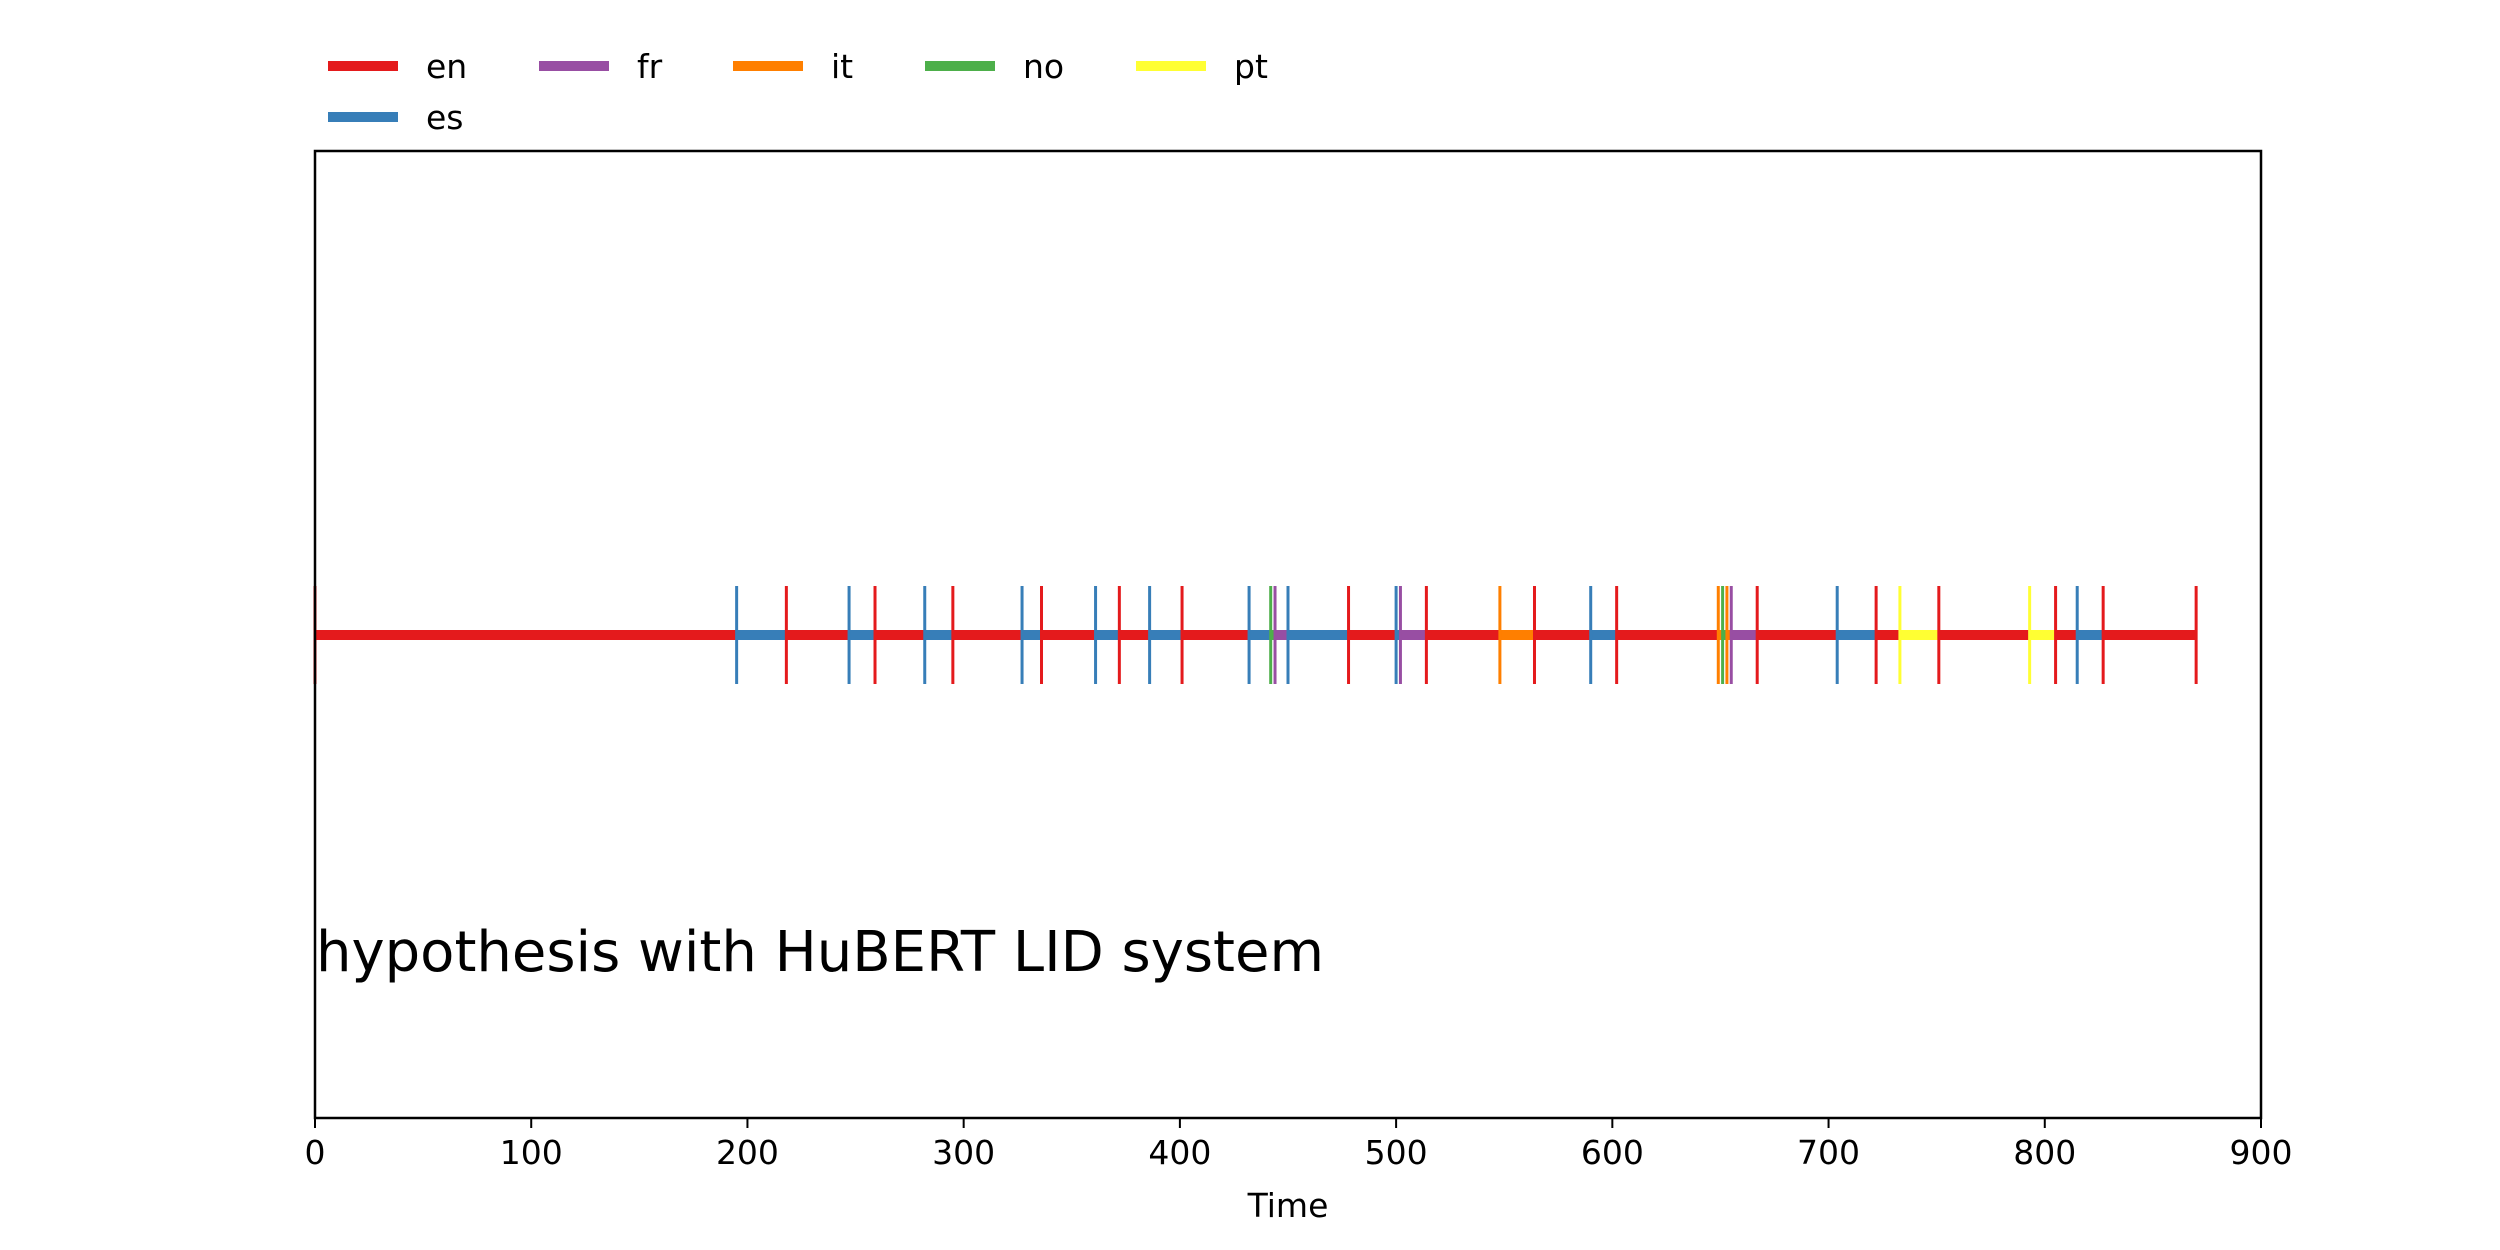  I want to click on x-tick-label-200: 200, so click(747, 1152).